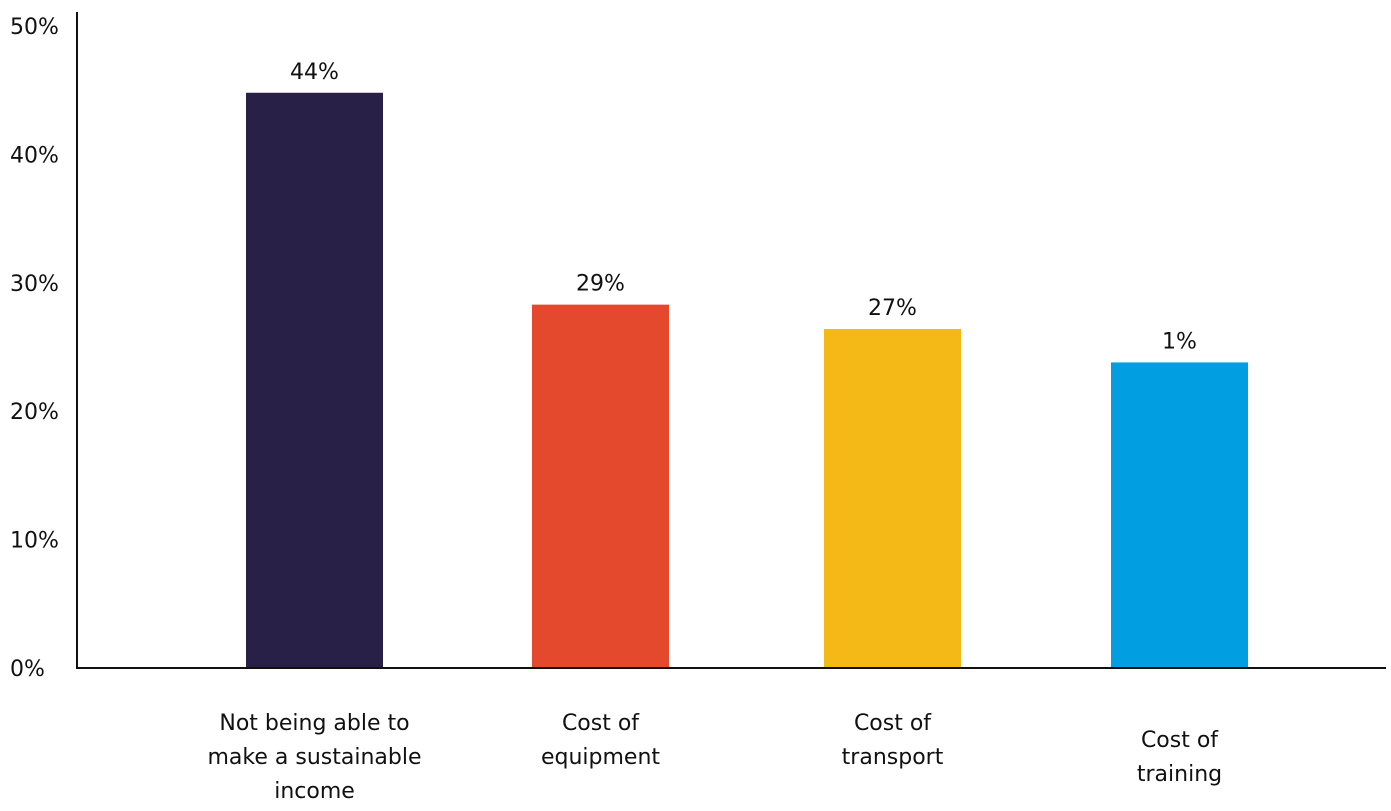 This screenshot has height=811, width=1391. I want to click on y-tick-label: 50%, so click(34, 27).